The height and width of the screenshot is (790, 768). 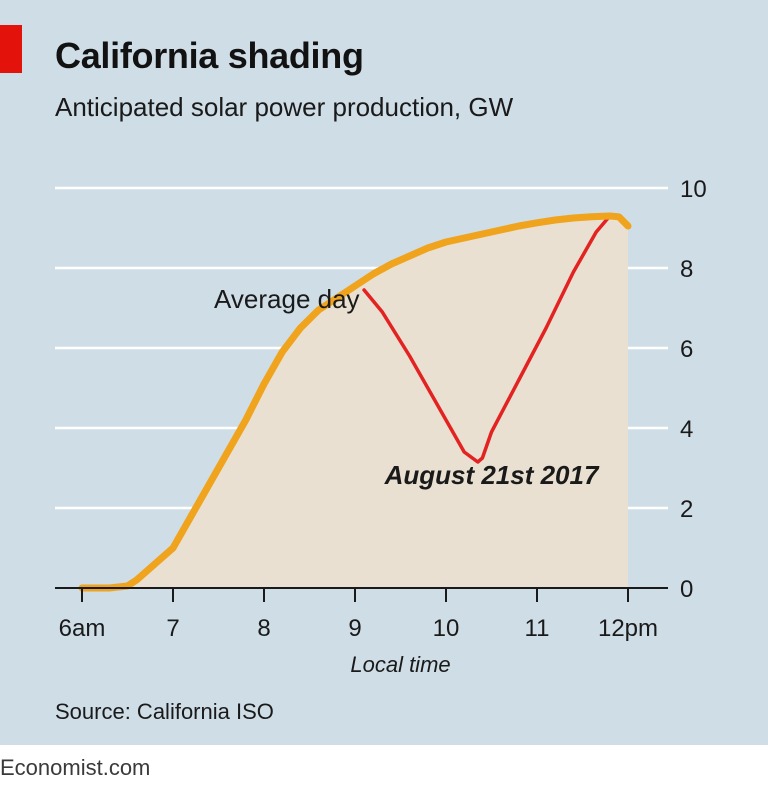 I want to click on annotations: Average day August 21st 2017, so click(x=407, y=387).